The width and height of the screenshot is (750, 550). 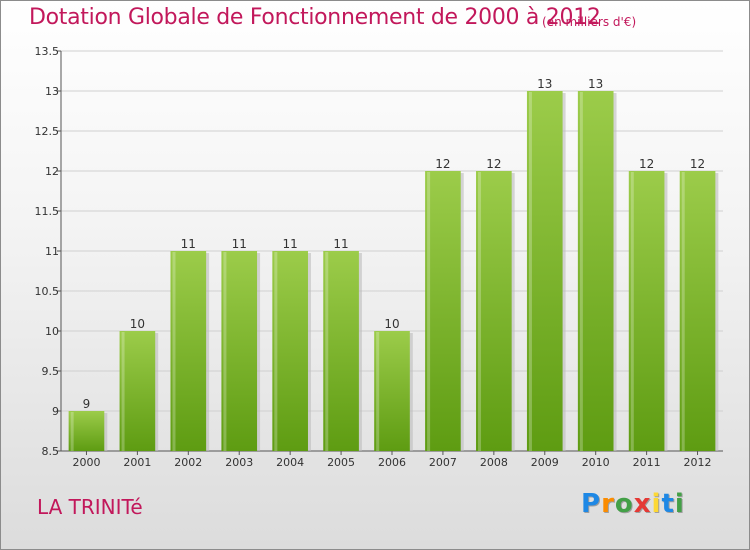 What do you see at coordinates (52, 171) in the screenshot?
I see `y-tick-label: 12` at bounding box center [52, 171].